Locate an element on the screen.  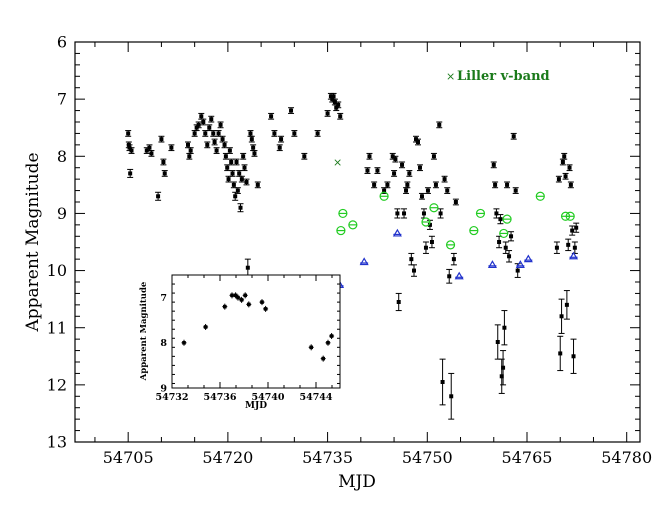
inset-frame is located at coordinates (256, 331).